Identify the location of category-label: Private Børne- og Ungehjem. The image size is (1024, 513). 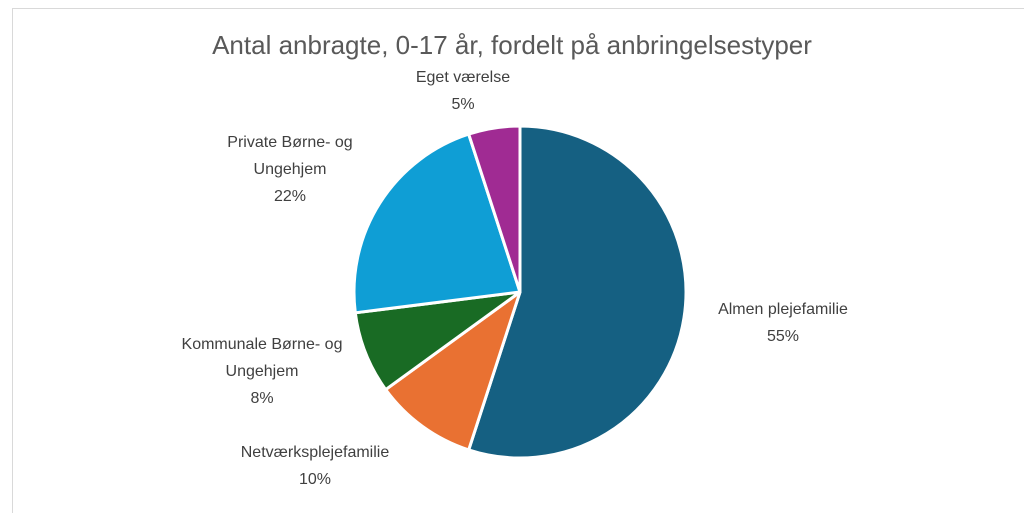
(290, 156).